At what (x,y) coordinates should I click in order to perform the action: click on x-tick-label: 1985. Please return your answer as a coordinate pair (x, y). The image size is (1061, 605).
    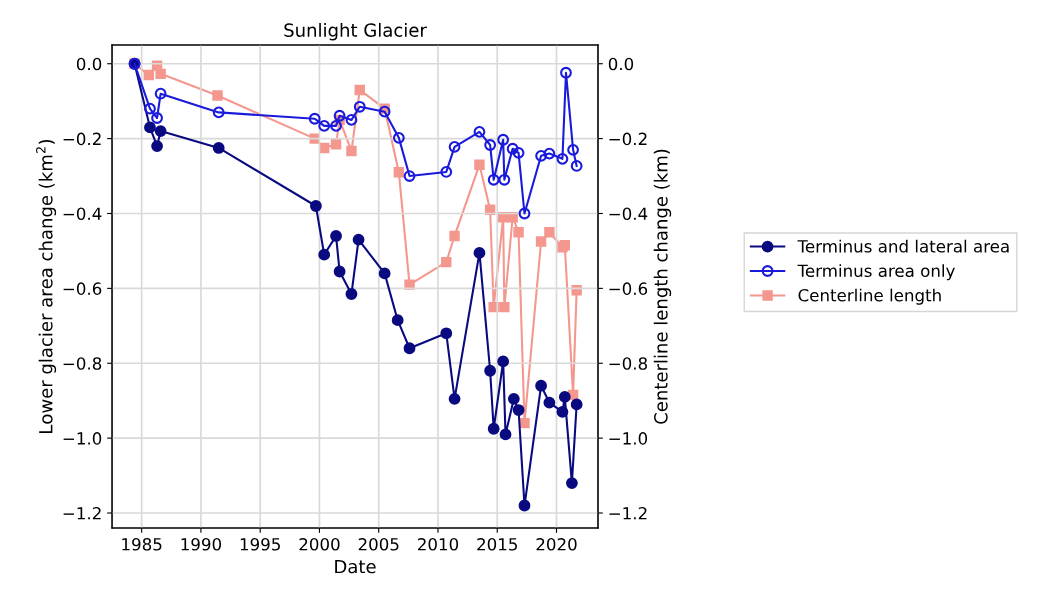
    Looking at the image, I should click on (142, 544).